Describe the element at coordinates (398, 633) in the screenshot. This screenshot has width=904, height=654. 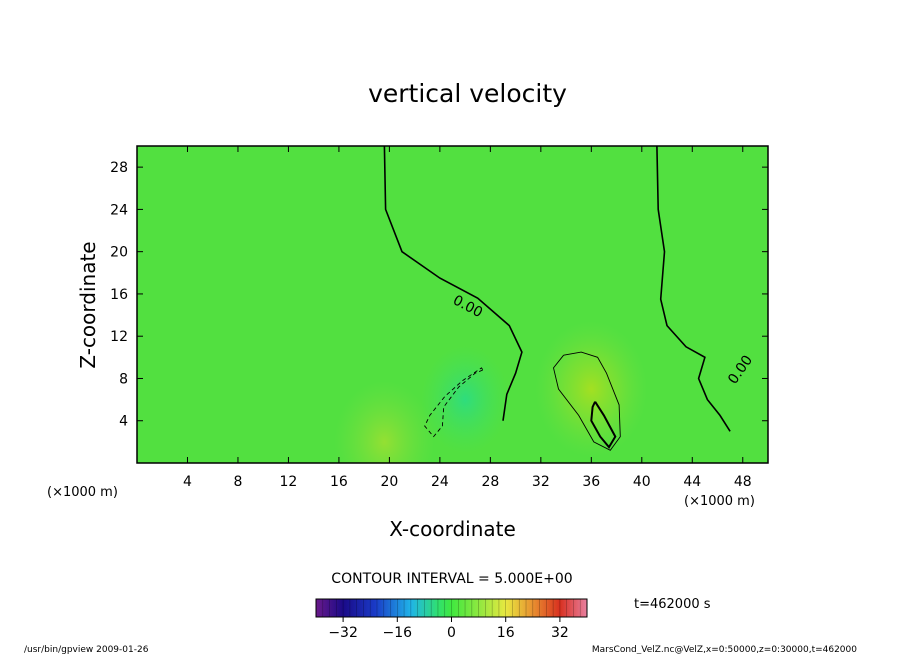
I see `colorbar-tick-label: −16` at that location.